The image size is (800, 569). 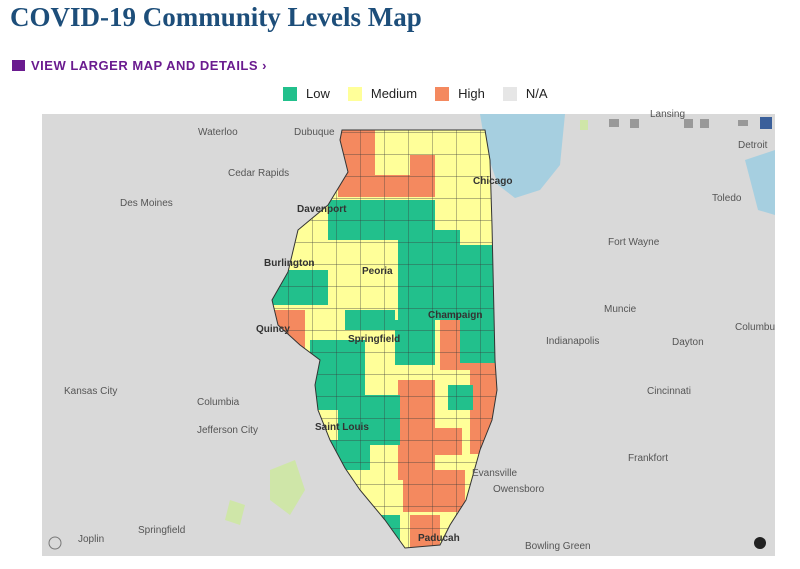 What do you see at coordinates (322, 209) in the screenshot?
I see `place-label: Davenport` at bounding box center [322, 209].